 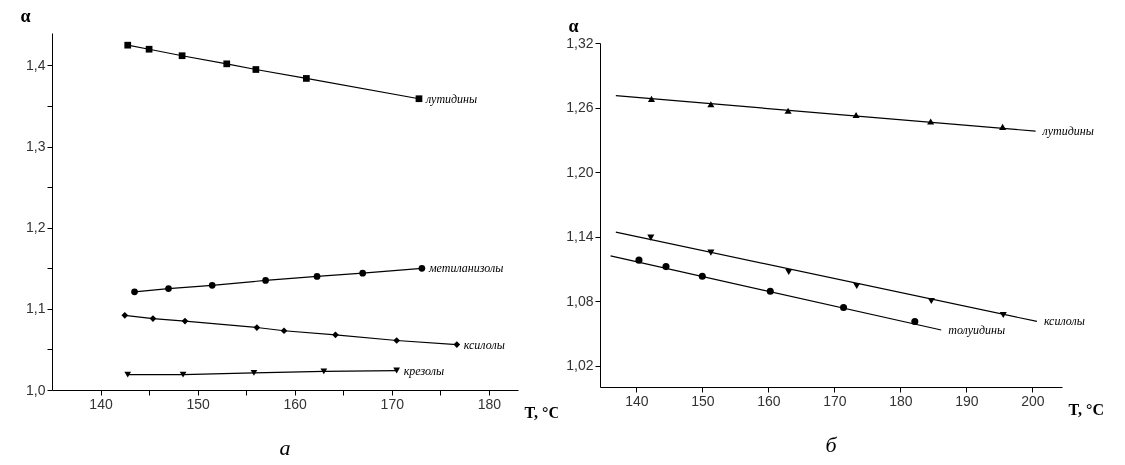 What do you see at coordinates (580, 42) in the screenshot?
I see `y-tick-label: 1,32` at bounding box center [580, 42].